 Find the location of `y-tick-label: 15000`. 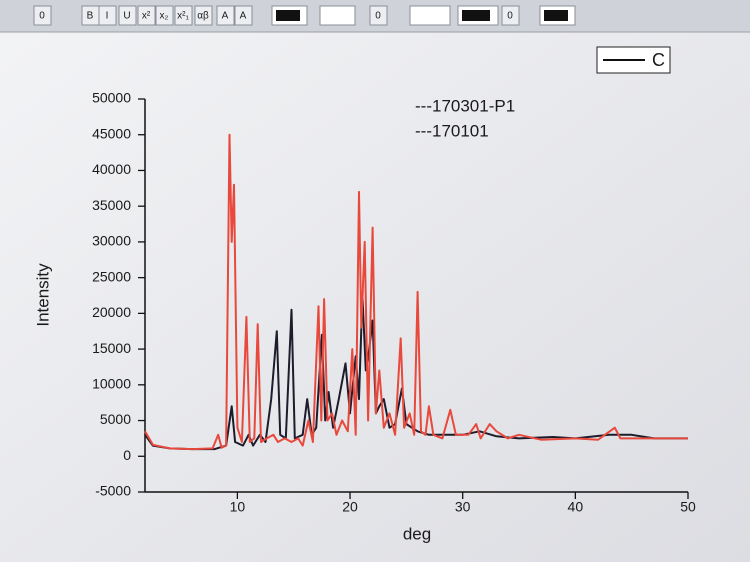

y-tick-label: 15000 is located at coordinates (111, 348).